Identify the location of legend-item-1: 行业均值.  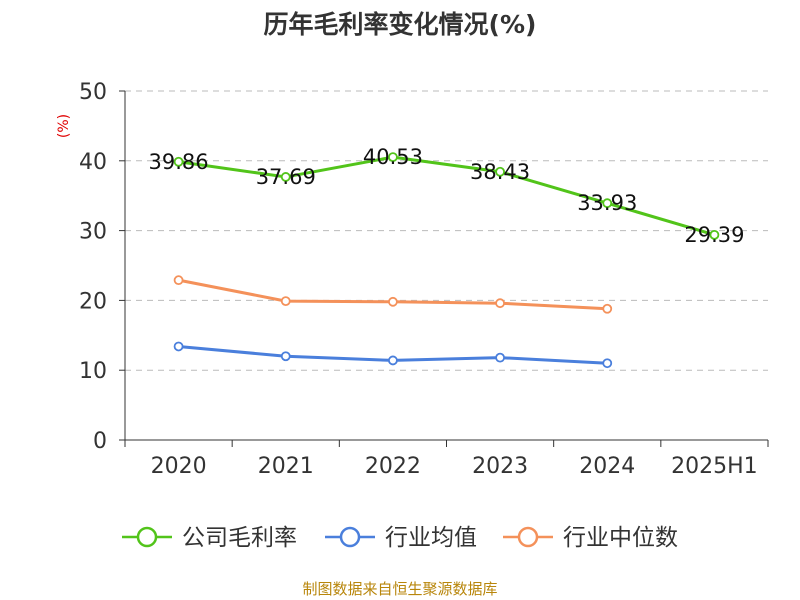
(401, 538).